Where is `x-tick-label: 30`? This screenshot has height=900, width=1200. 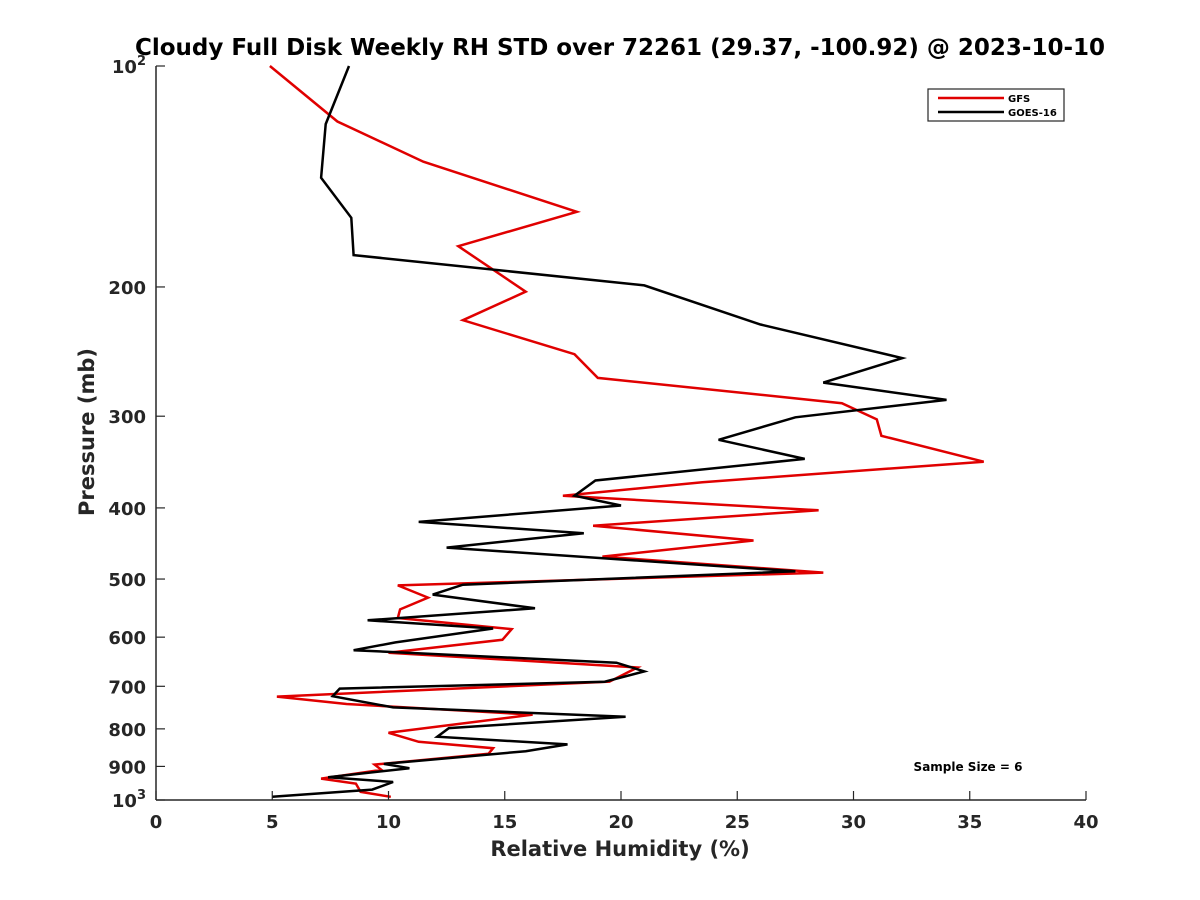 x-tick-label: 30 is located at coordinates (853, 822).